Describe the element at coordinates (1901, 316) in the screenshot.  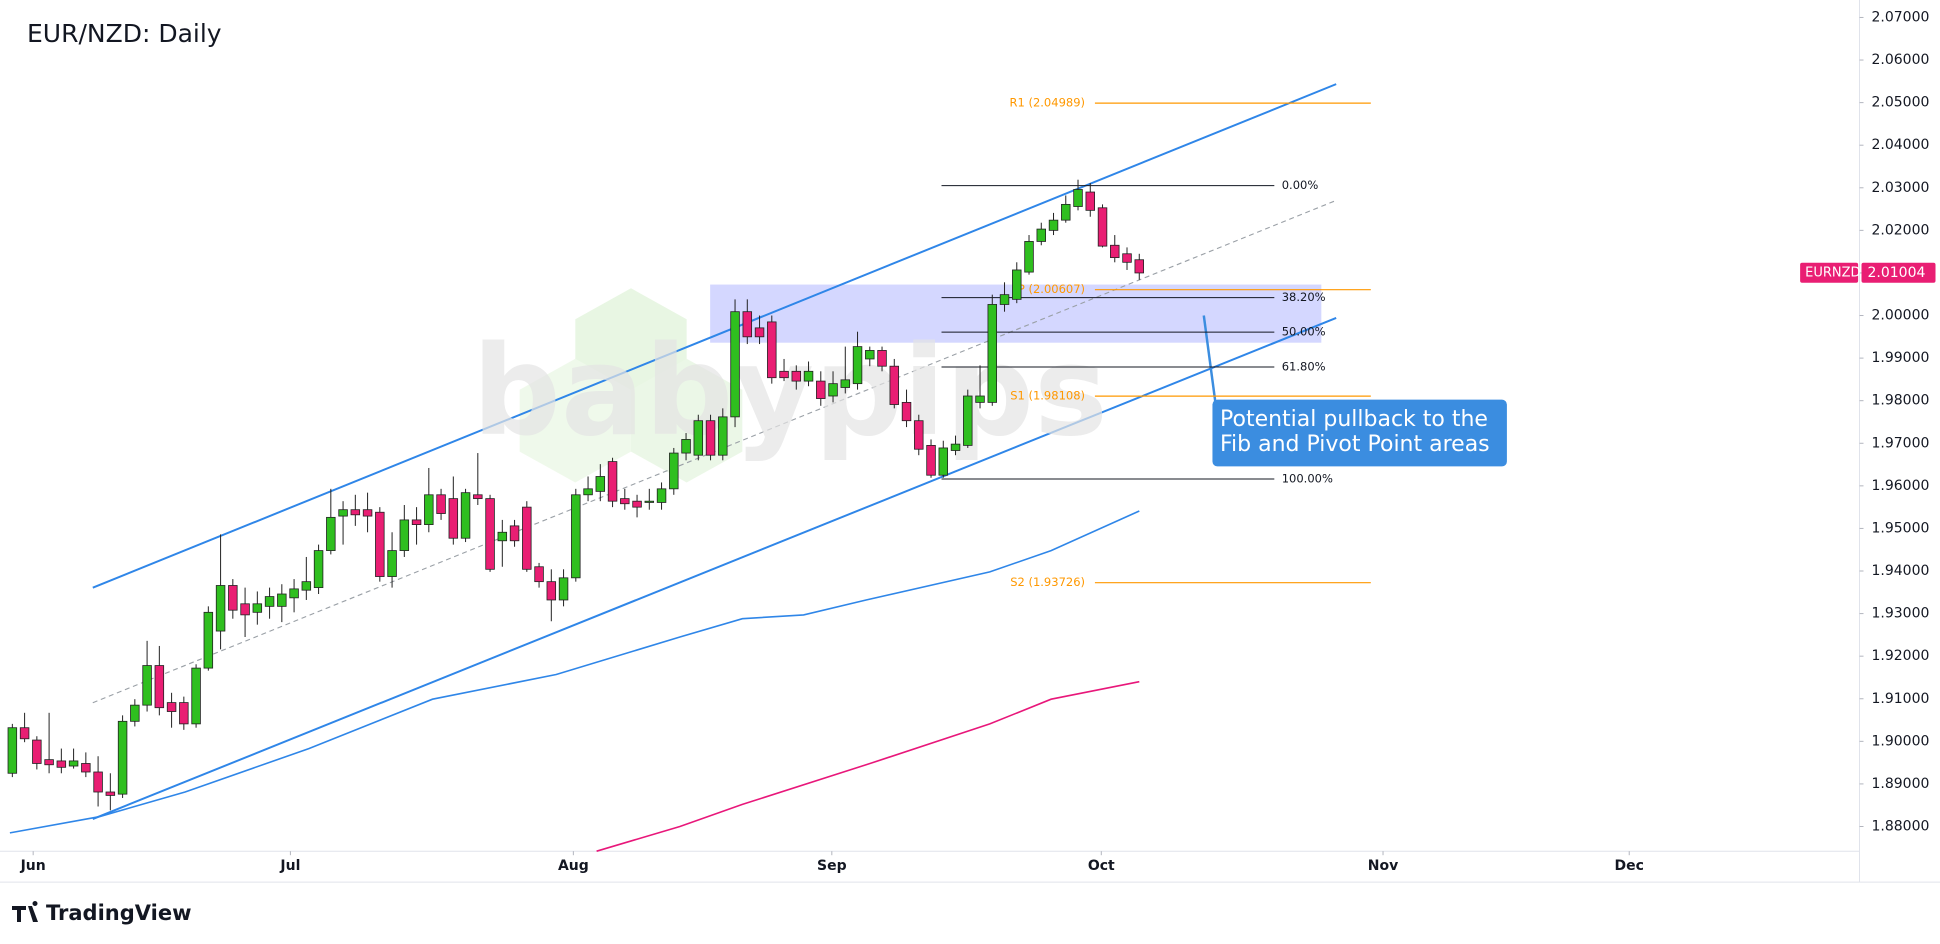
I see `y-tick-label: 2.00000` at that location.